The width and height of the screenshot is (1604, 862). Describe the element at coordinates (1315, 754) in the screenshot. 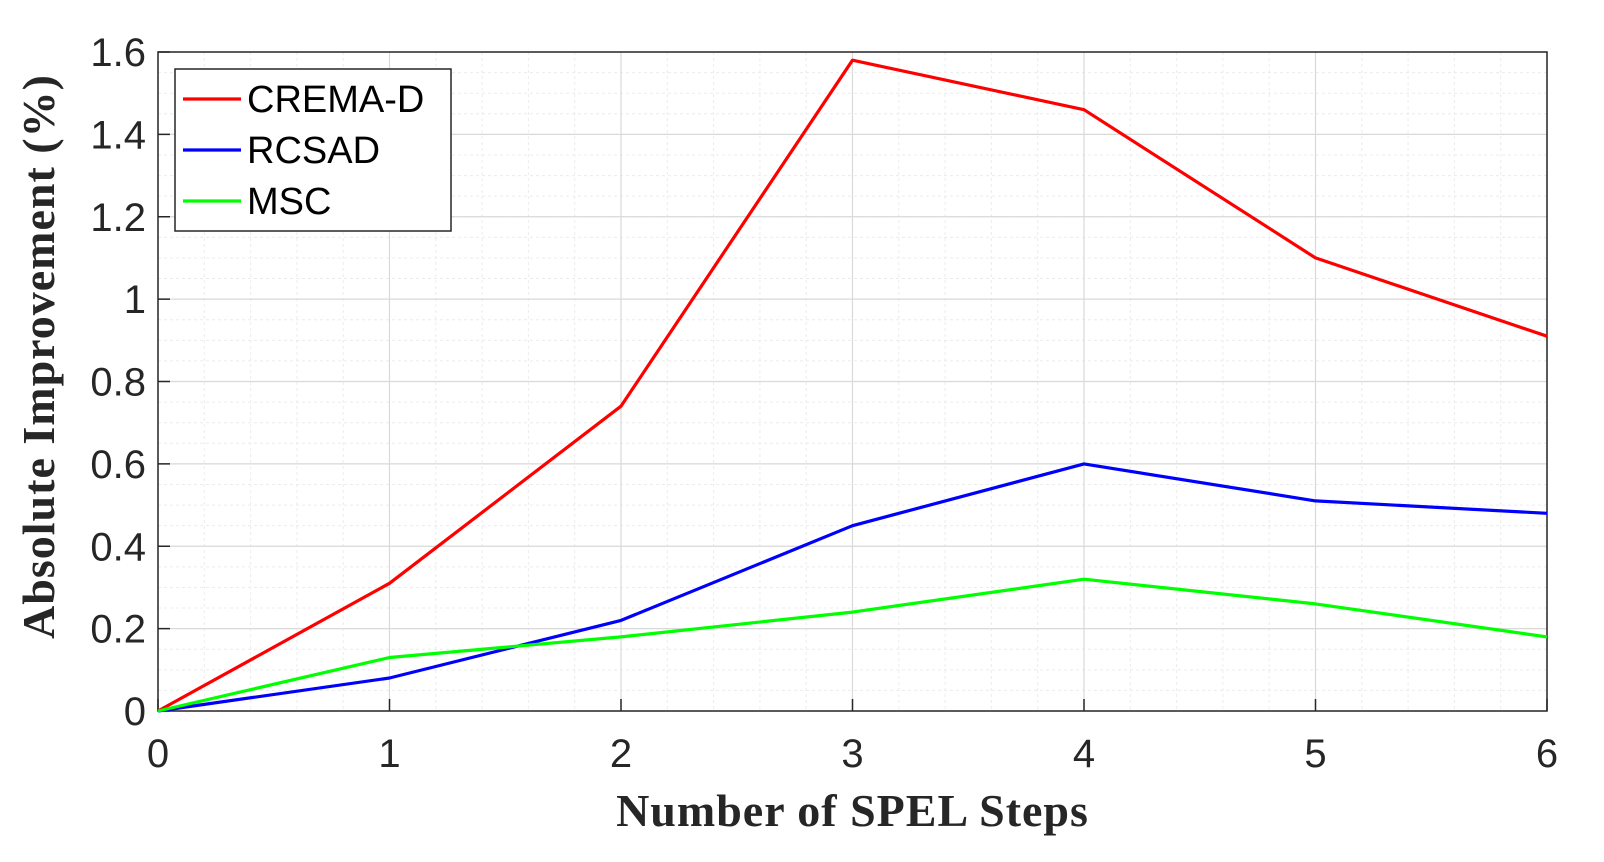

I see `x-tick-label: 5` at that location.